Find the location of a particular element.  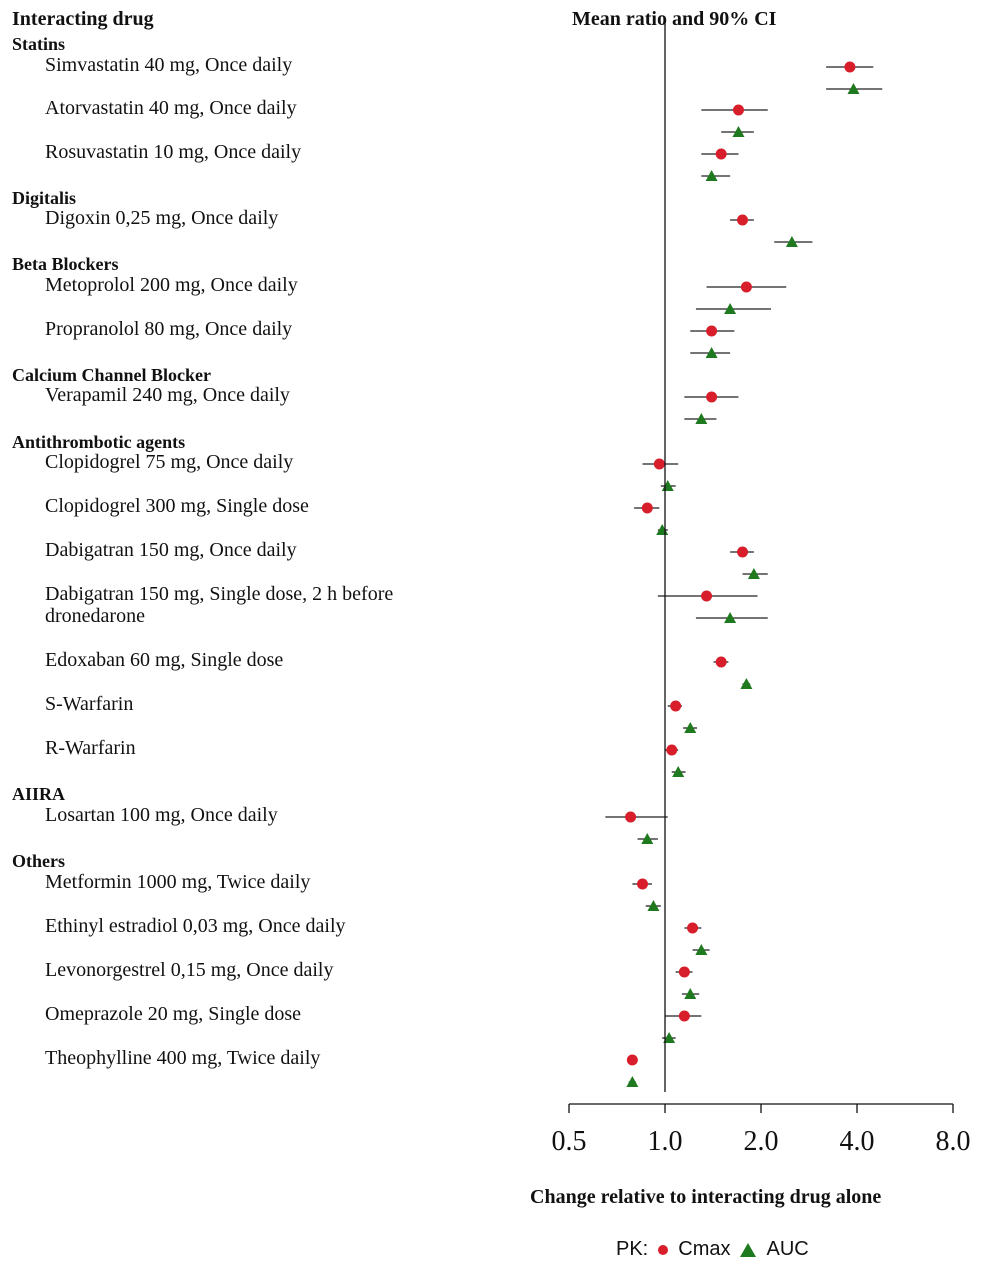

legend-cmax-swatch is located at coordinates (663, 1249).